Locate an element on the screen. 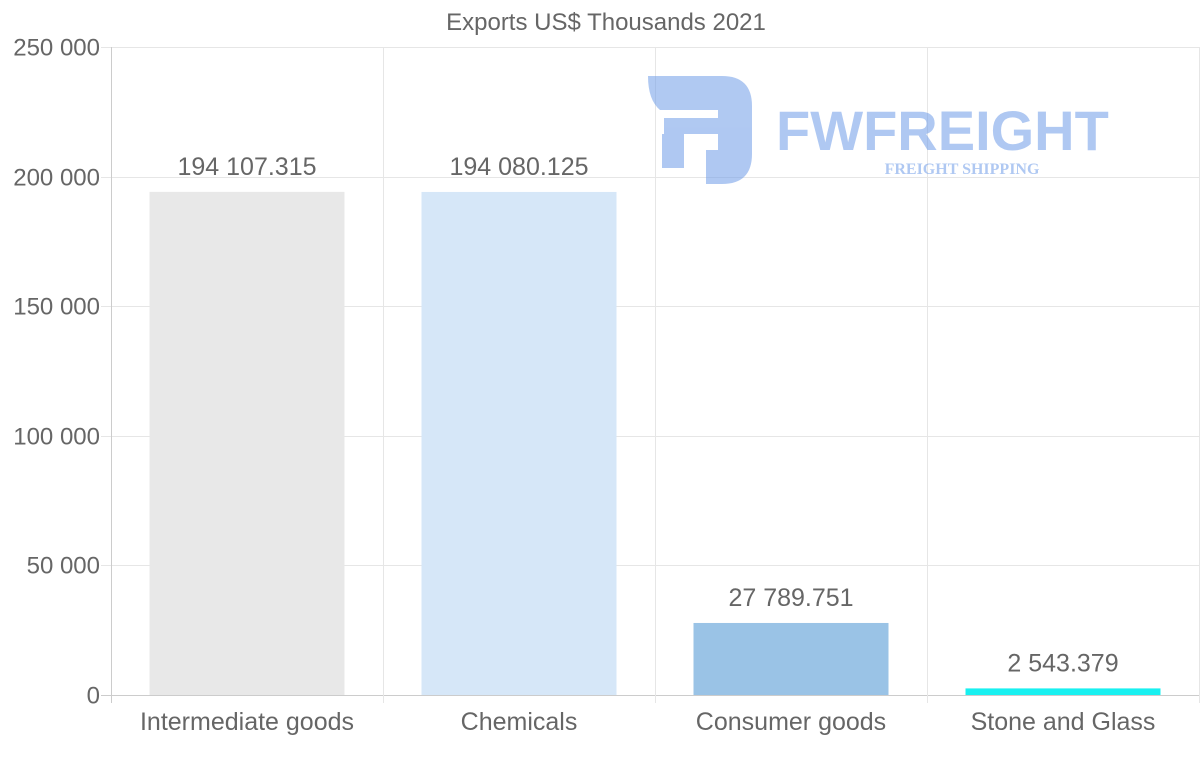  data-label: 27 789.751 is located at coordinates (790, 598).